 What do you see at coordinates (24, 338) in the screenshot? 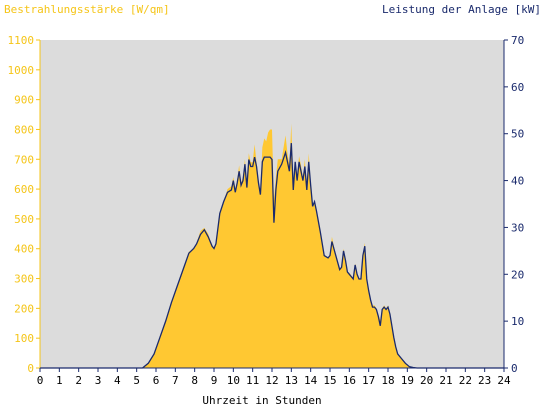
I see `left-tick-label: 100` at bounding box center [24, 338].